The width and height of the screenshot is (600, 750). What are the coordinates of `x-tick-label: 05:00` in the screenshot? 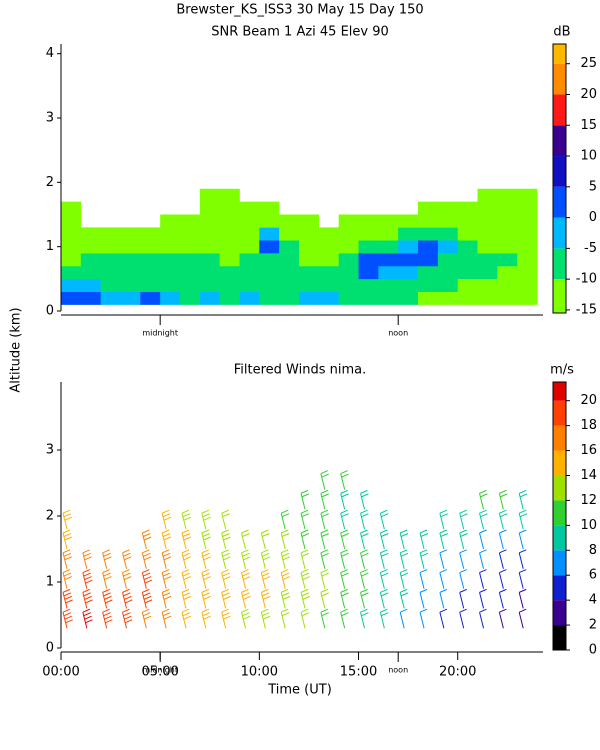 It's located at (159, 672).